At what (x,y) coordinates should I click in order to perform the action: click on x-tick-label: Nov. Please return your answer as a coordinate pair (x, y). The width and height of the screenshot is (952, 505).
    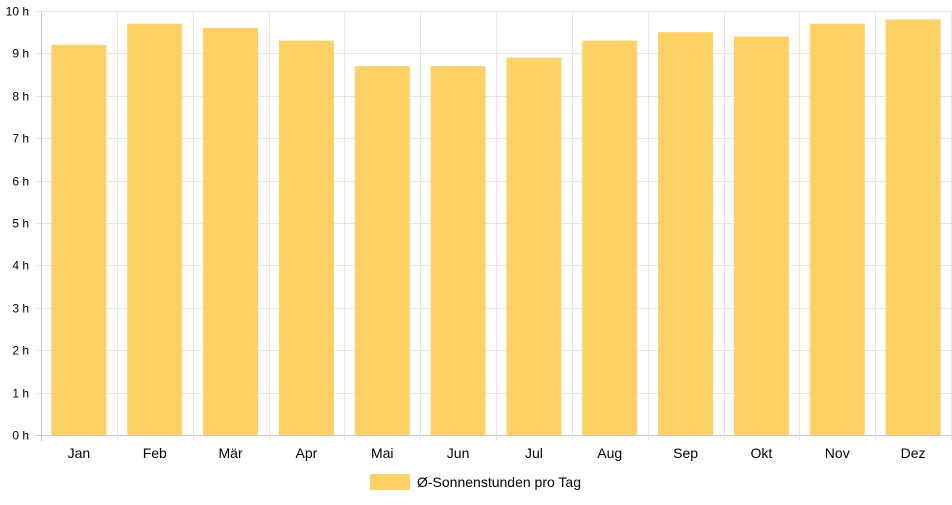
    Looking at the image, I should click on (837, 453).